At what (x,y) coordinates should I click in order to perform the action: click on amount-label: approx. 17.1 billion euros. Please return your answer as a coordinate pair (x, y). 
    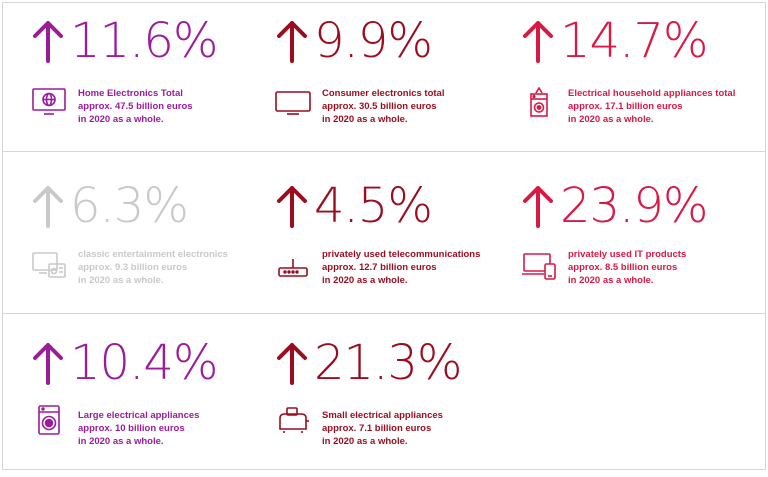
    Looking at the image, I should click on (625, 106).